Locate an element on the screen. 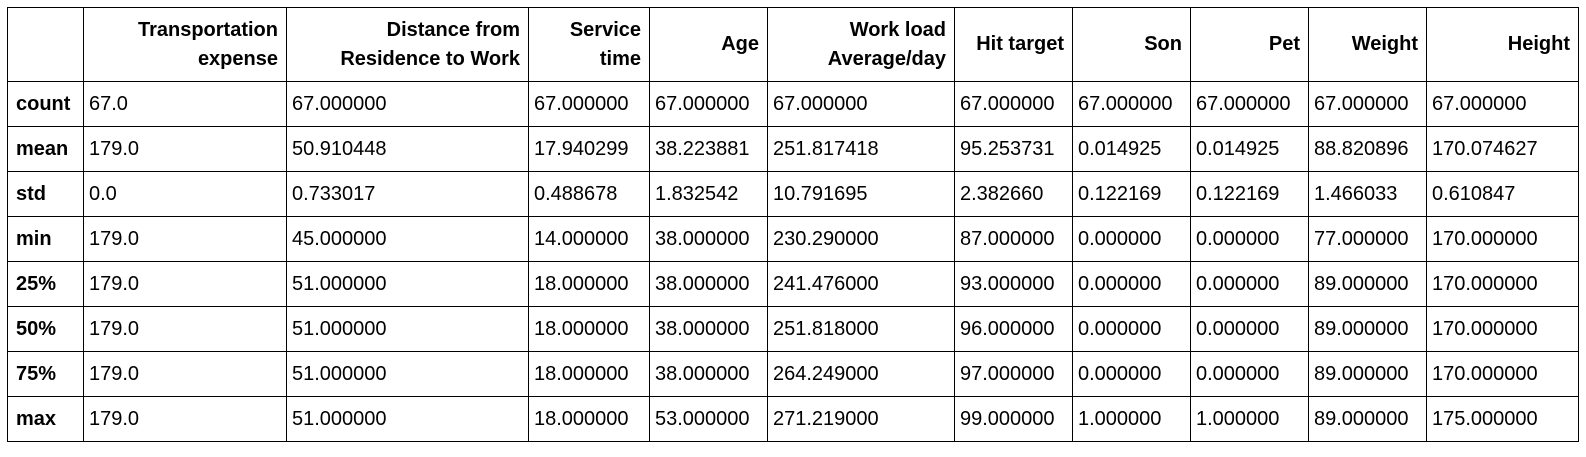 This screenshot has height=457, width=1586. row-label: 50% is located at coordinates (45, 329).